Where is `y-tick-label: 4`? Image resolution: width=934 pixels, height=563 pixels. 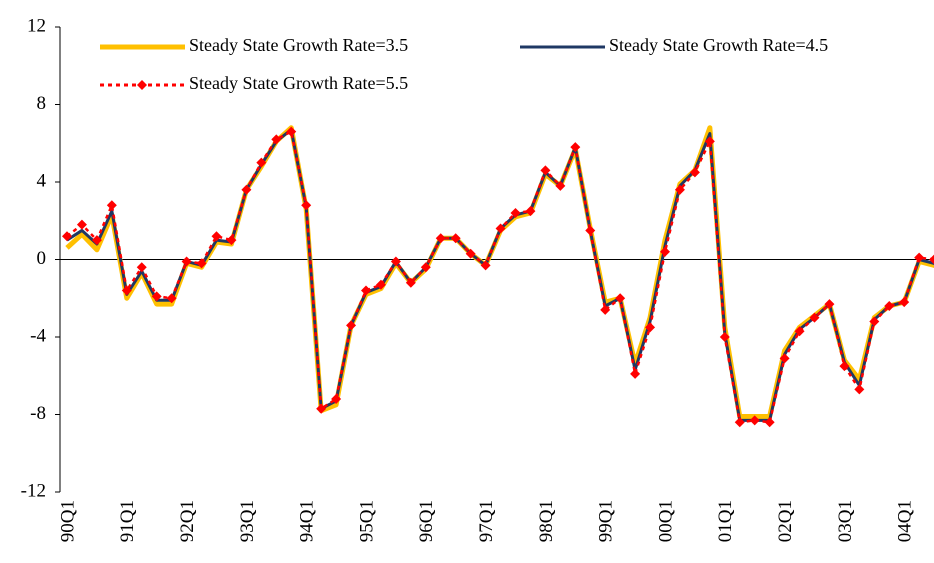 y-tick-label: 4 is located at coordinates (42, 180).